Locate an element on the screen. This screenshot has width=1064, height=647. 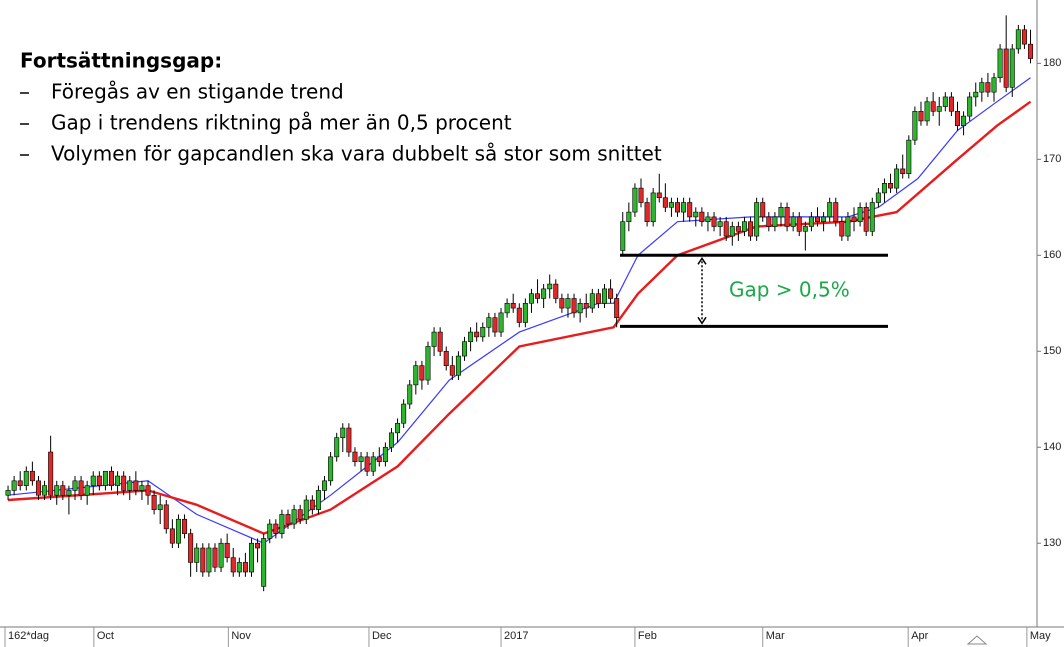
x-tick-label: Oct is located at coordinates (105, 636).